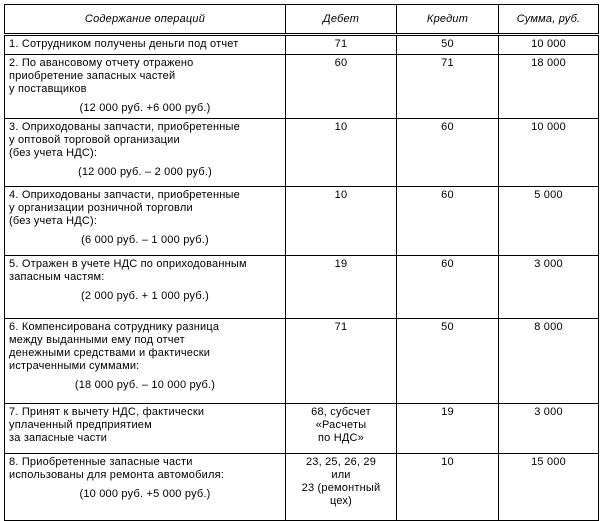 The image size is (600, 521). Describe the element at coordinates (48, 89) in the screenshot. I see `operation-text: у поставщиков` at that location.